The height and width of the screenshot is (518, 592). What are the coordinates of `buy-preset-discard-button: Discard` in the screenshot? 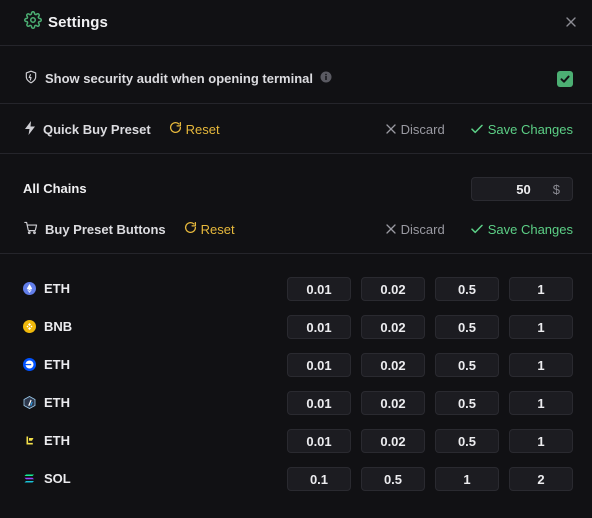 It's located at (415, 229).